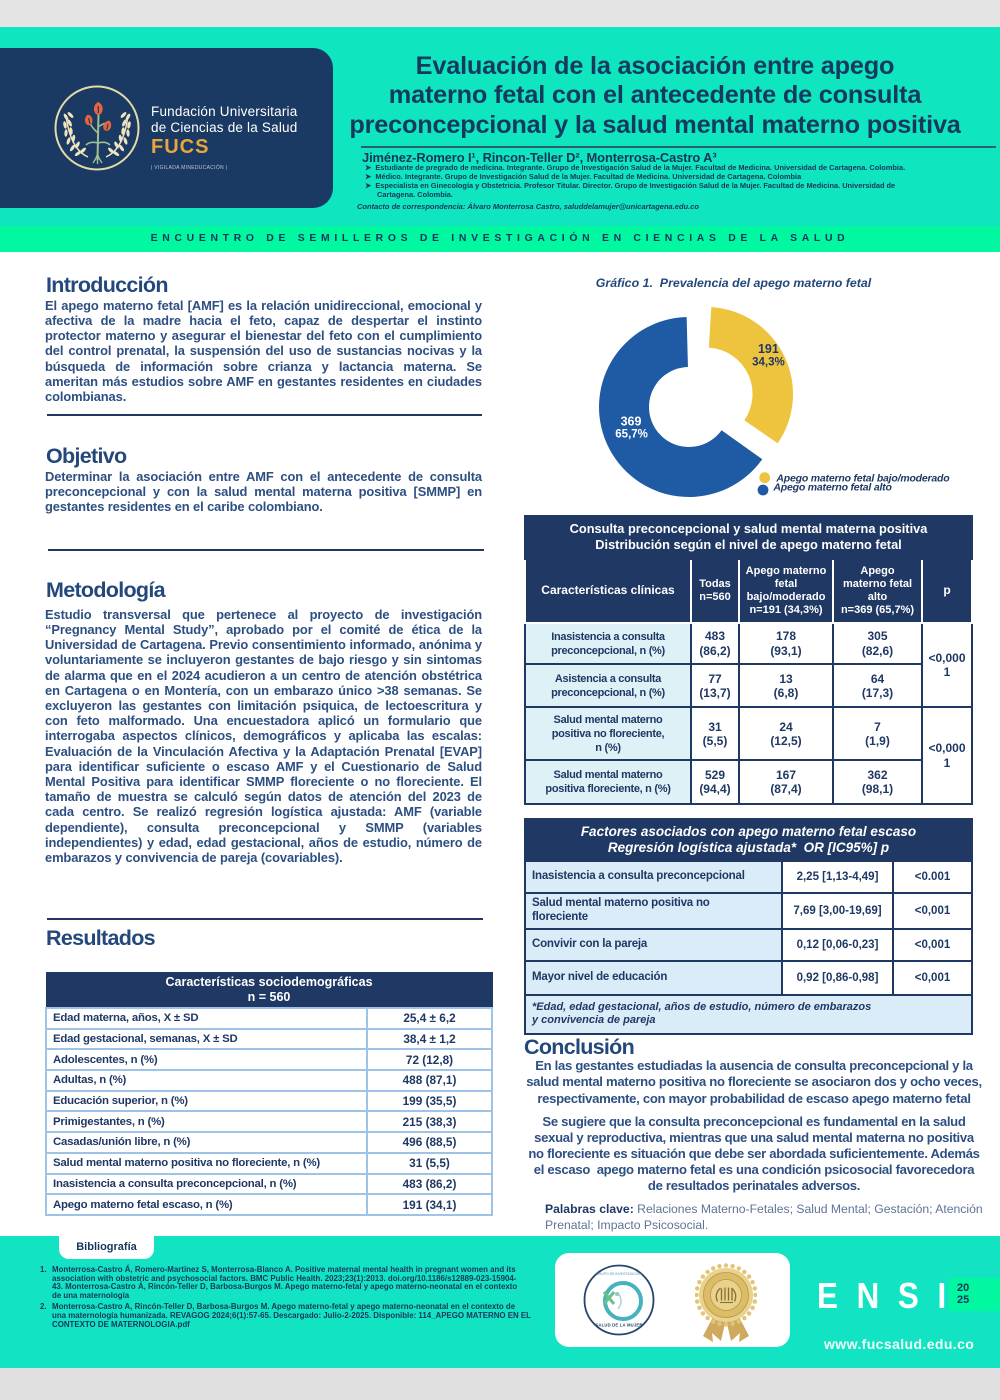 Image resolution: width=1000 pixels, height=1400 pixels. What do you see at coordinates (619, 1325) in the screenshot?
I see `svg-text: "SALUD DE LA MUJER"` at bounding box center [619, 1325].